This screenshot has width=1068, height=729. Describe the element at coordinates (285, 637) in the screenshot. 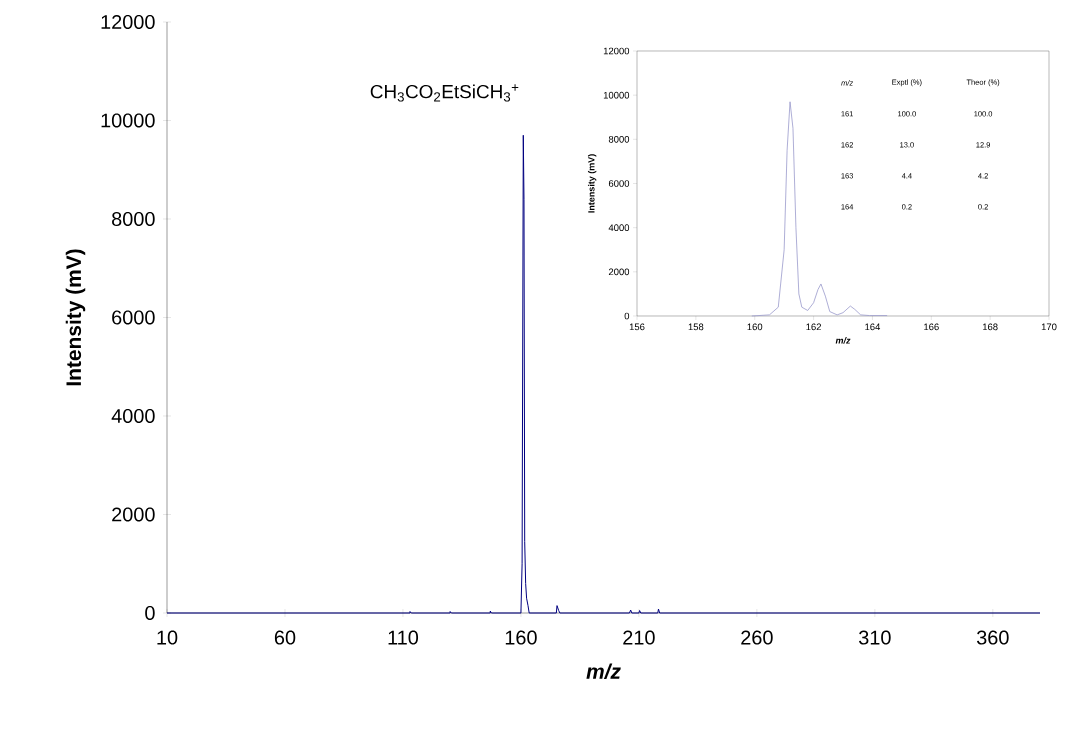

I see `x-tick-label: 60` at that location.